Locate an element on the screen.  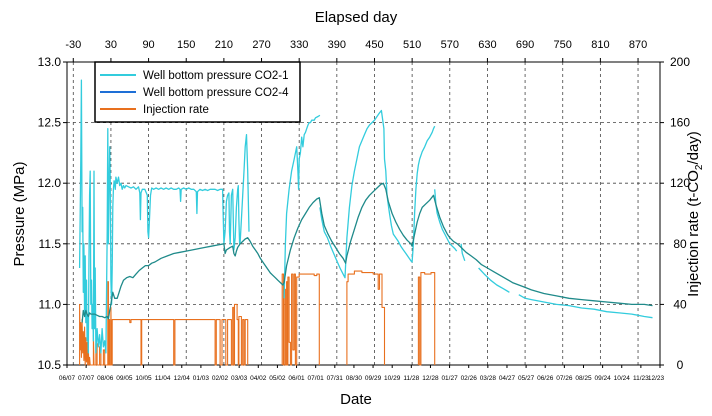
top-tick-label: 630 is located at coordinates (487, 45).